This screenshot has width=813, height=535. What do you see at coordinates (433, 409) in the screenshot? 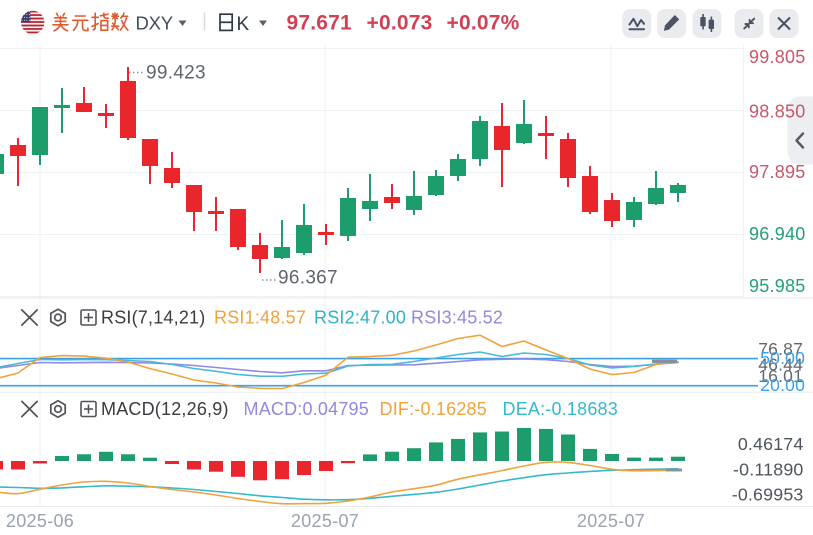
I see `svg-text: DIF:-0.16285` at bounding box center [433, 409].